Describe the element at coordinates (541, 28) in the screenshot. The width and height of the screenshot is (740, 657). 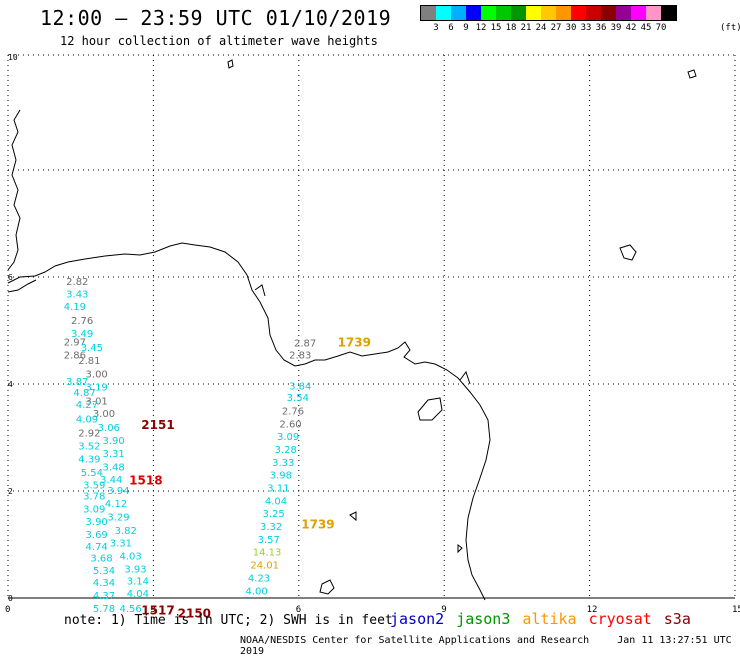
I see `legend-value: 24` at that location.